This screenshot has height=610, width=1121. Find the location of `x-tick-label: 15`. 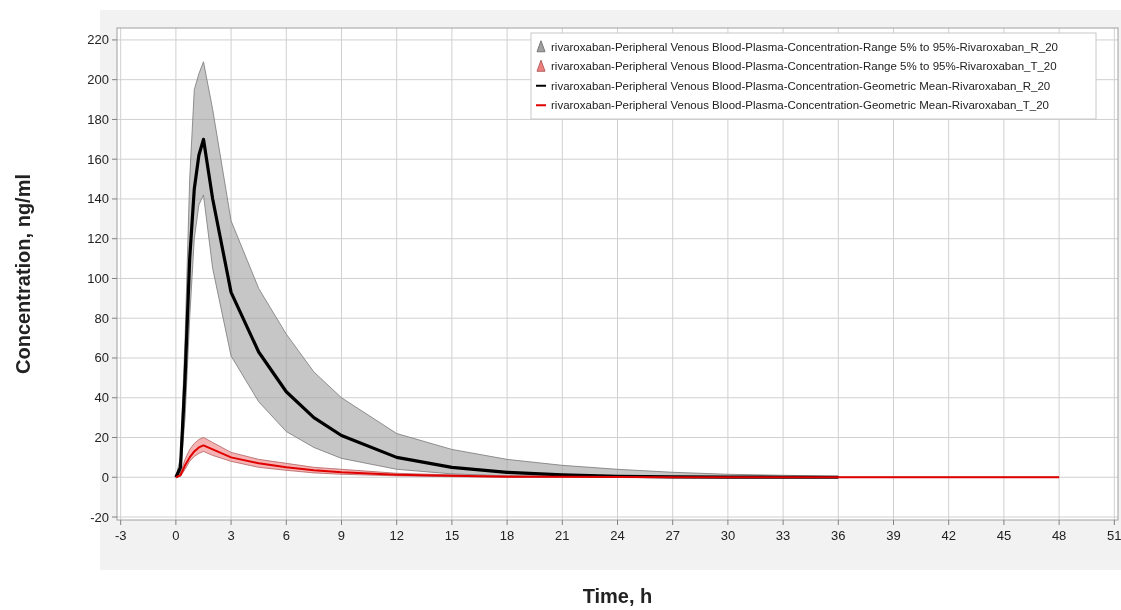

x-tick-label: 15 is located at coordinates (452, 535).